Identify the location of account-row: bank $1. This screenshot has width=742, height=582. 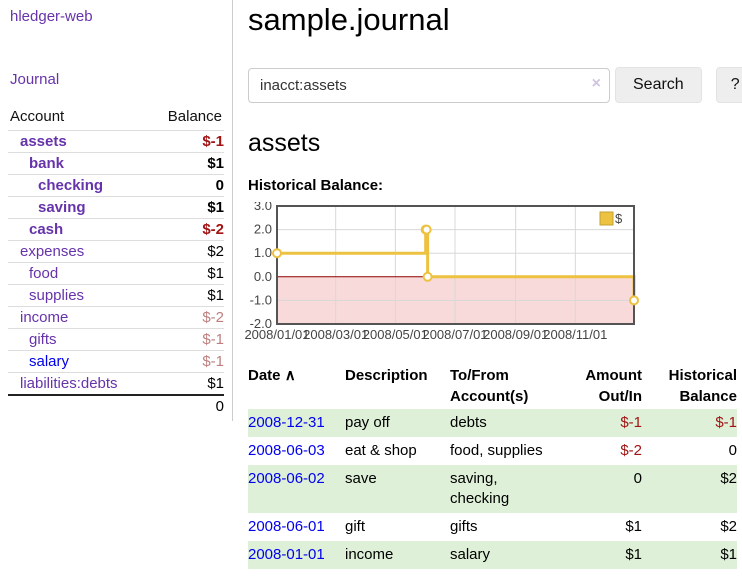
(116, 163).